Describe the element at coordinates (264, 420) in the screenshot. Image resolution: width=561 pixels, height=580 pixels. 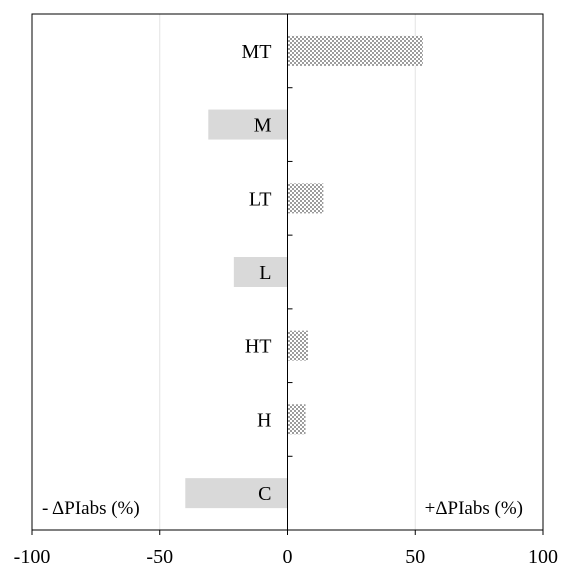
I see `category-label: H` at that location.